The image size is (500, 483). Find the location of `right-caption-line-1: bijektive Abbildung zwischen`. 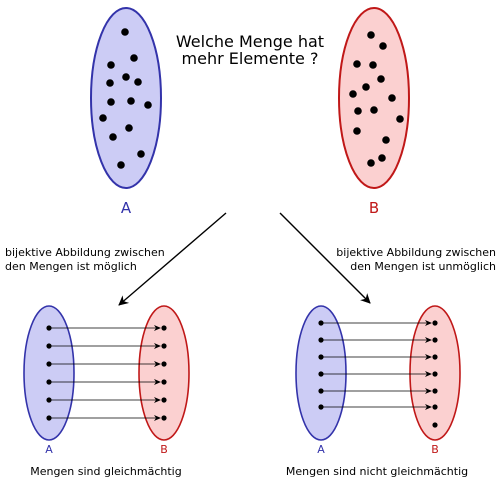

right-caption-line-1: bijektive Abbildung zwischen is located at coordinates (416, 252).